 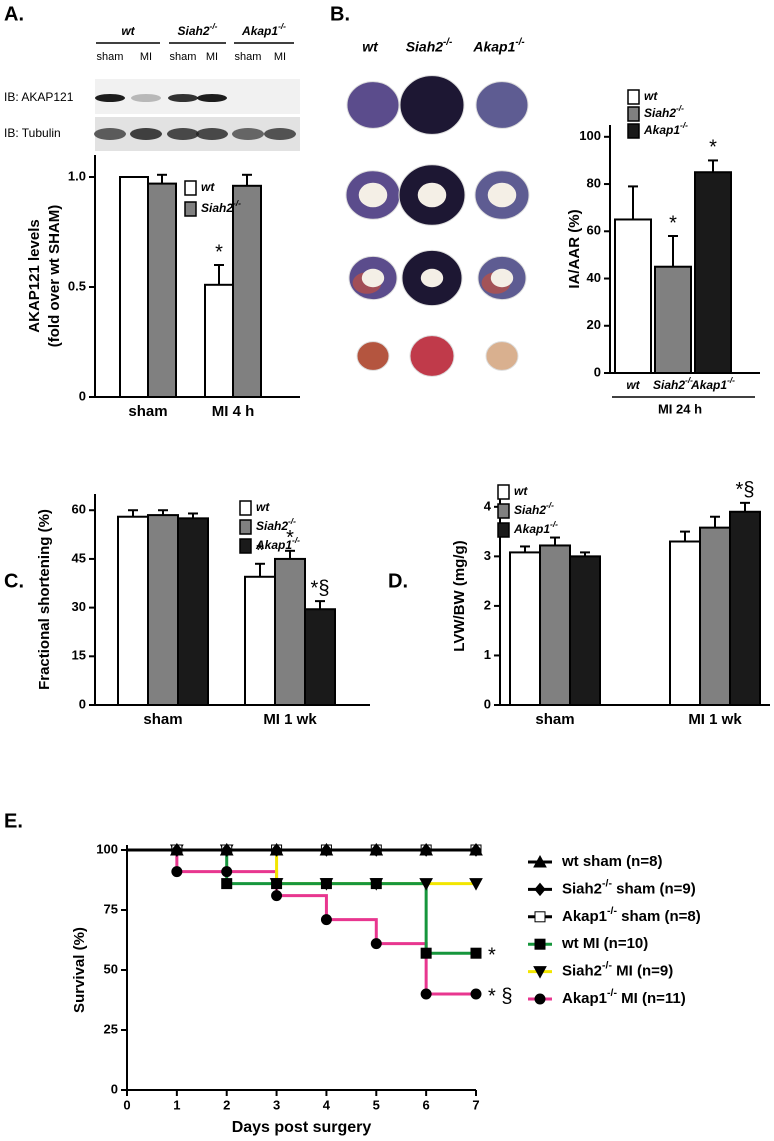 What do you see at coordinates (198, 29) in the screenshot?
I see `blot-group-label: Siah2-/-` at bounding box center [198, 29].